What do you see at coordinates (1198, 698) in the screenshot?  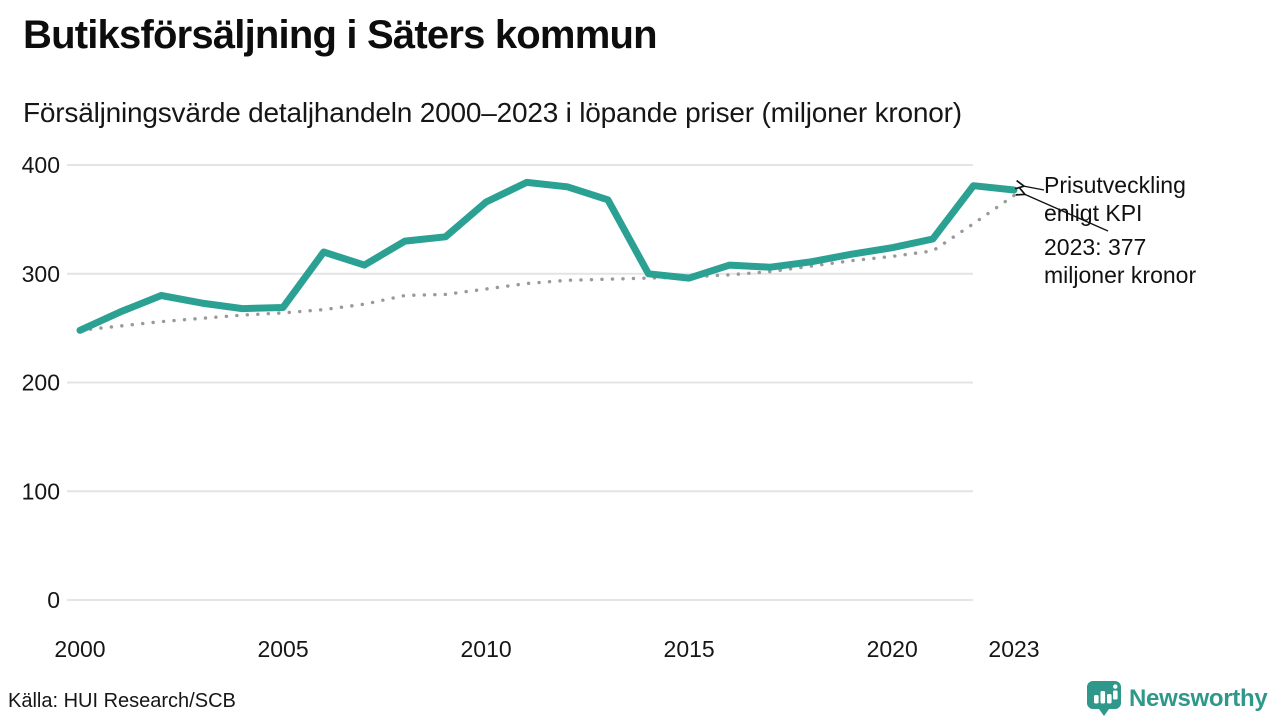 I see `newsworthy-wordmark: Newsworthy` at bounding box center [1198, 698].